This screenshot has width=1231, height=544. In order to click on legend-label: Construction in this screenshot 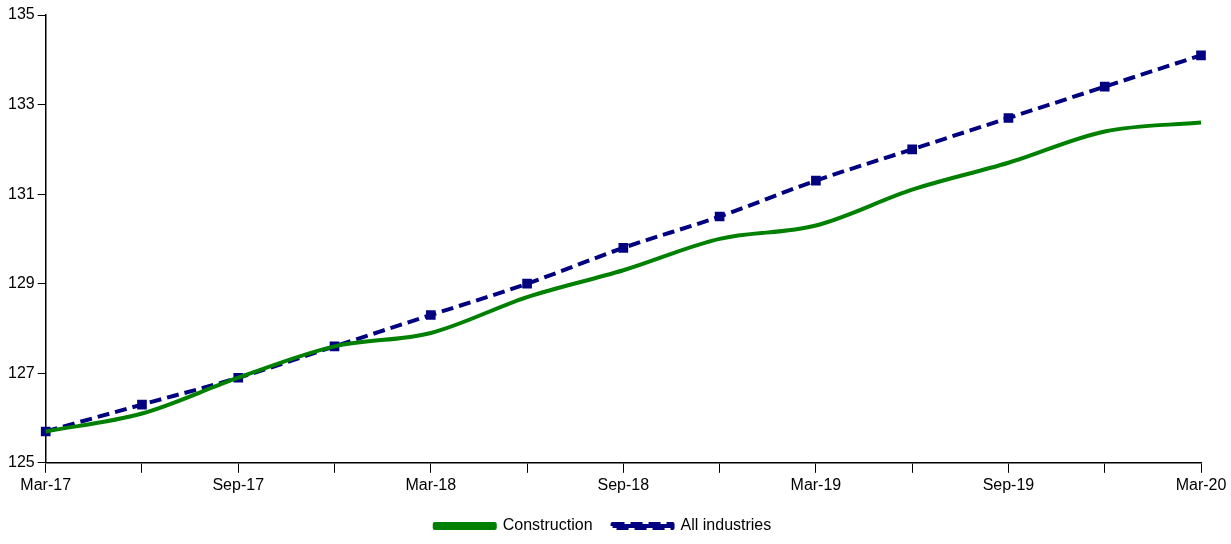, I will do `click(547, 525)`.